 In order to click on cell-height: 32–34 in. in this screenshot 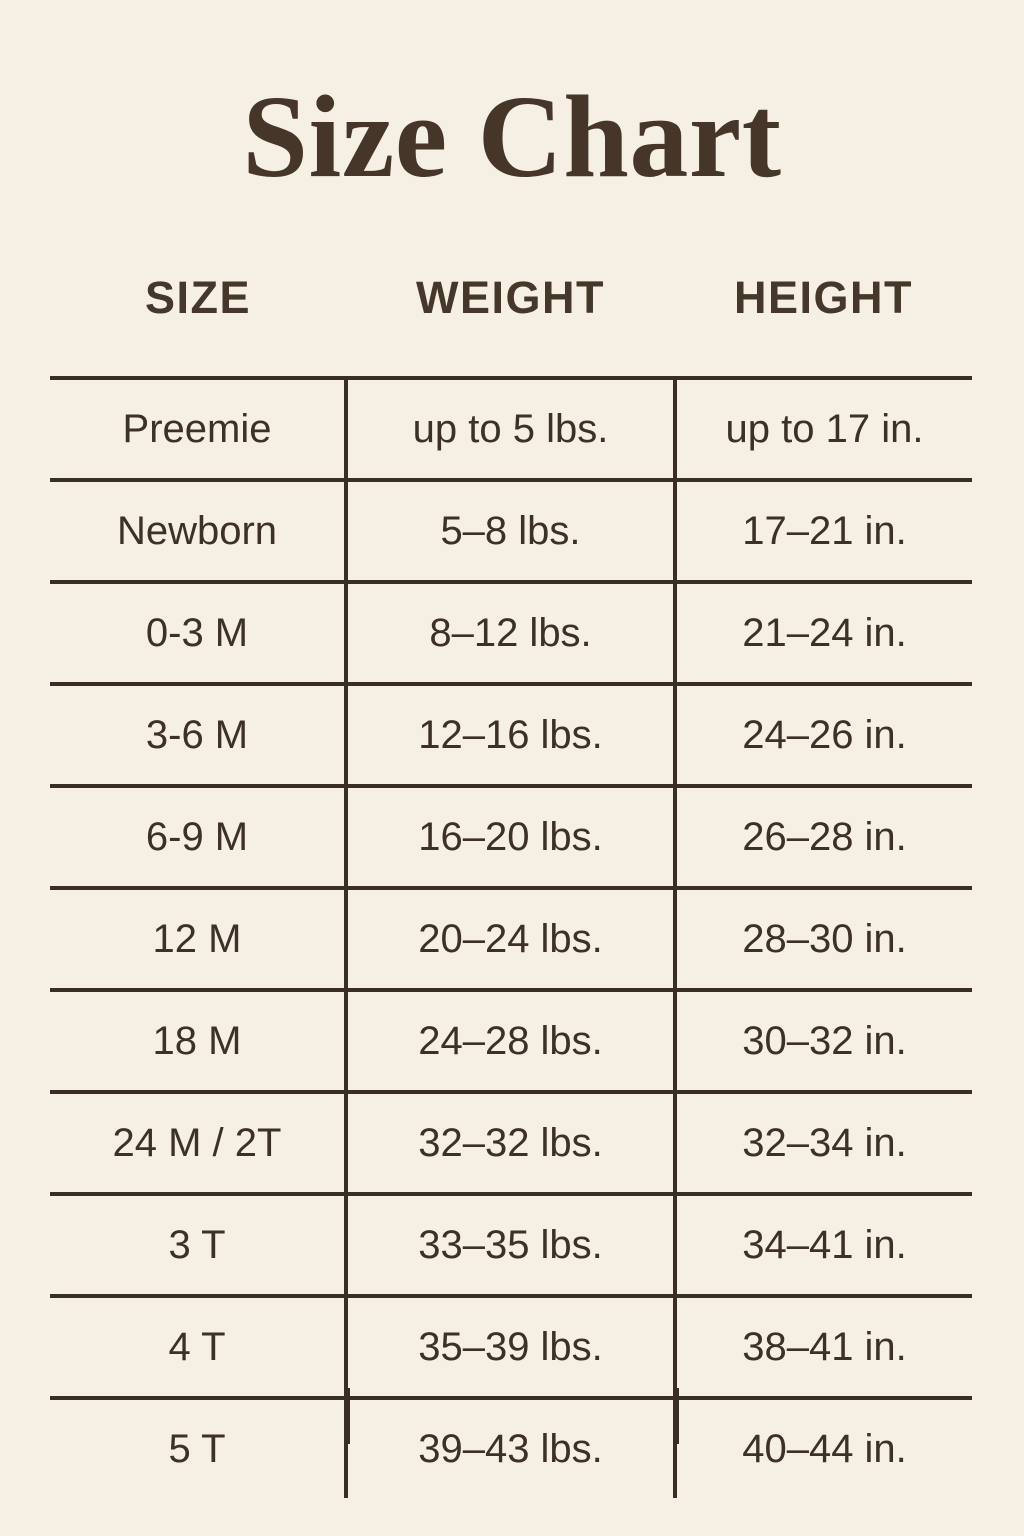, I will do `click(822, 1142)`.